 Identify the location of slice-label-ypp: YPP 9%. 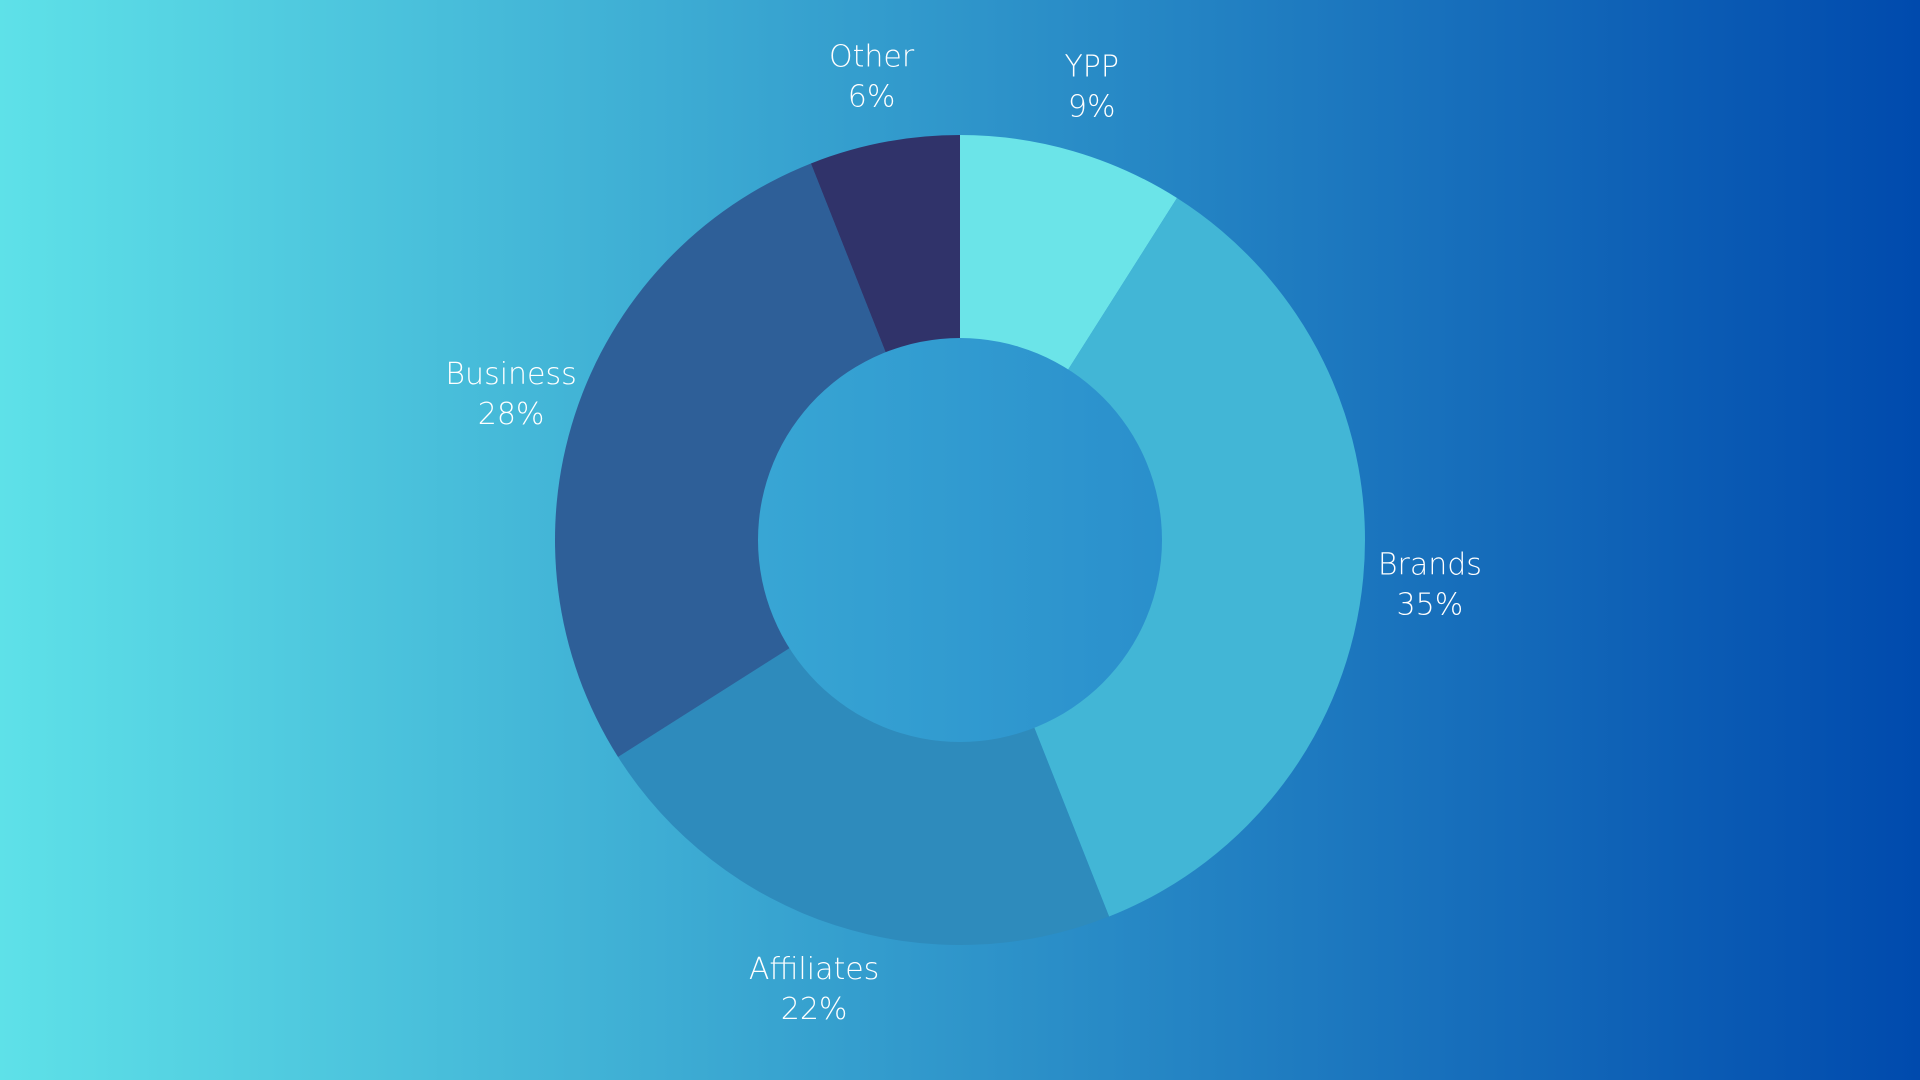
(1091, 87).